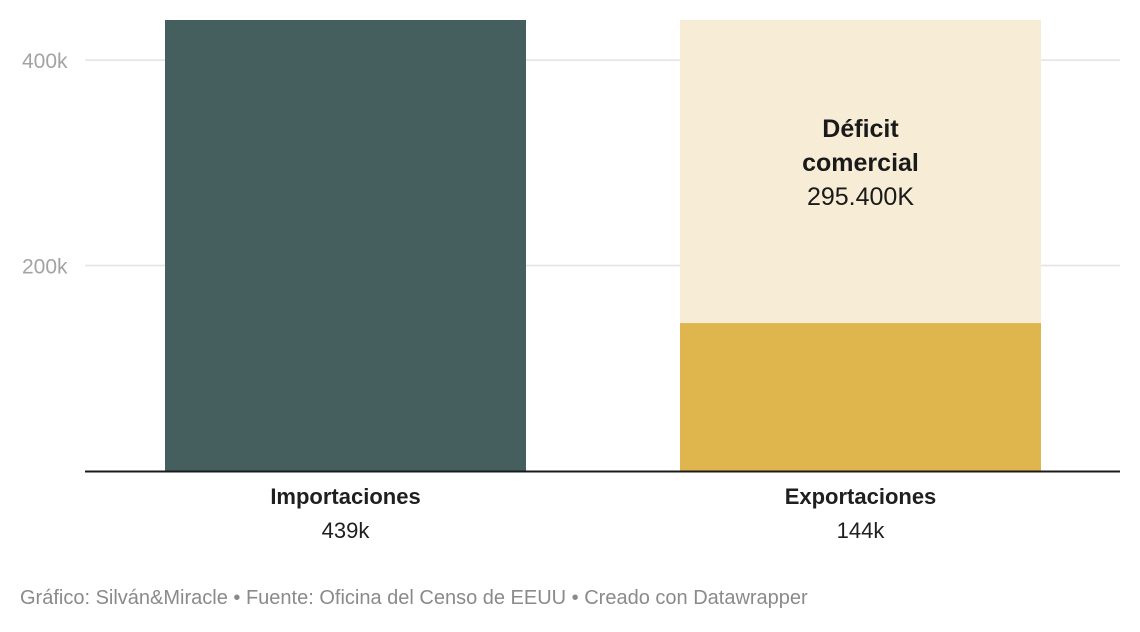  I want to click on category-label-exportaciones: Exportaciones, so click(861, 496).